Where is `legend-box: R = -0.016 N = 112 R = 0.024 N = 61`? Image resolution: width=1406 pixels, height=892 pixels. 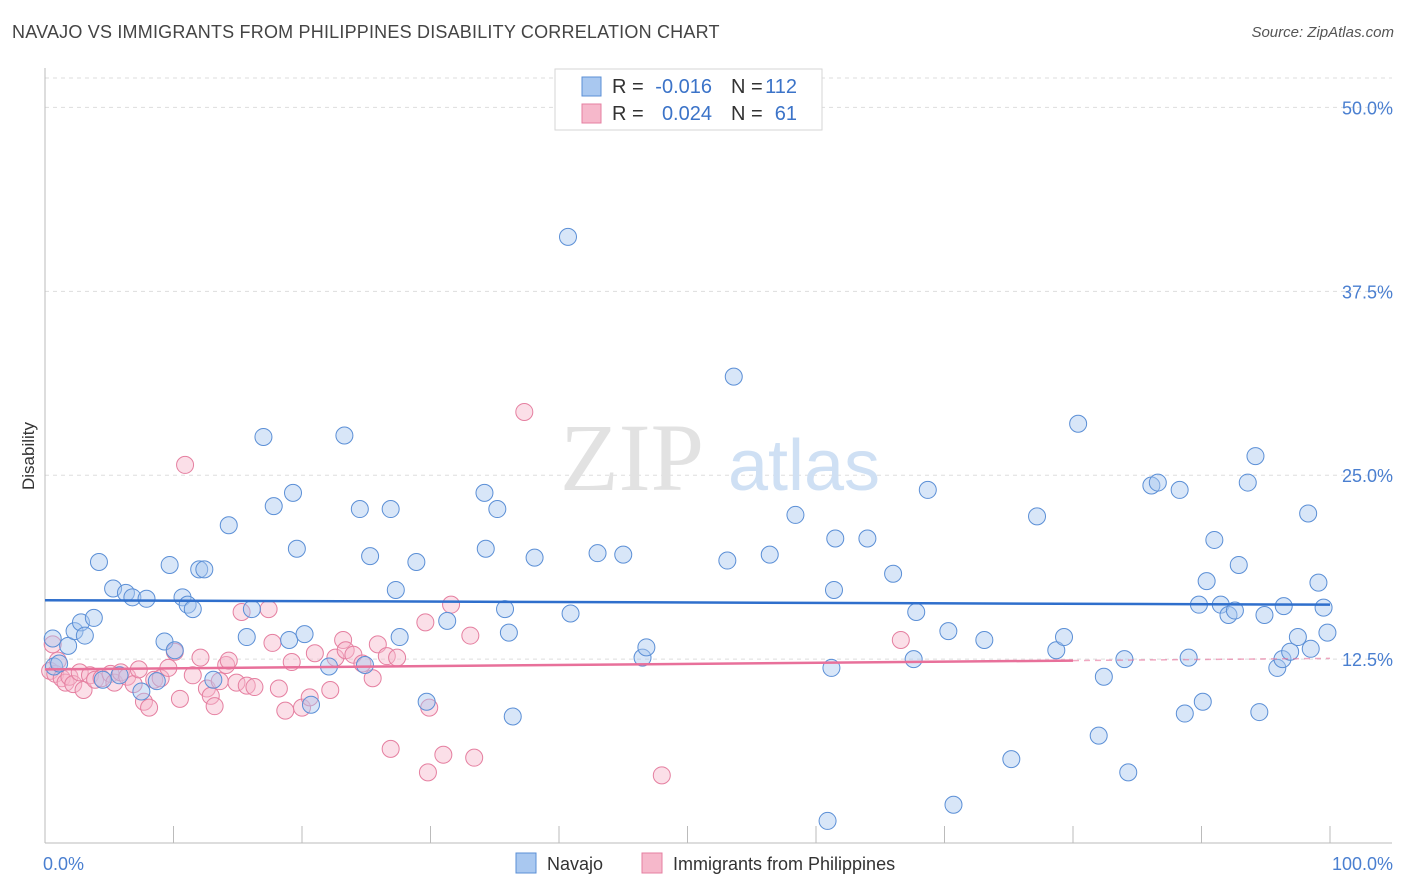
legend-box: R = -0.016 N = 112 R = 0.024 N = 61 is located at coordinates (688, 99).